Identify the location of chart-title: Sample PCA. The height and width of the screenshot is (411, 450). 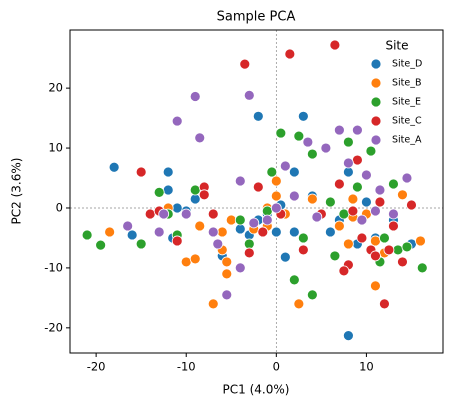
(256, 17).